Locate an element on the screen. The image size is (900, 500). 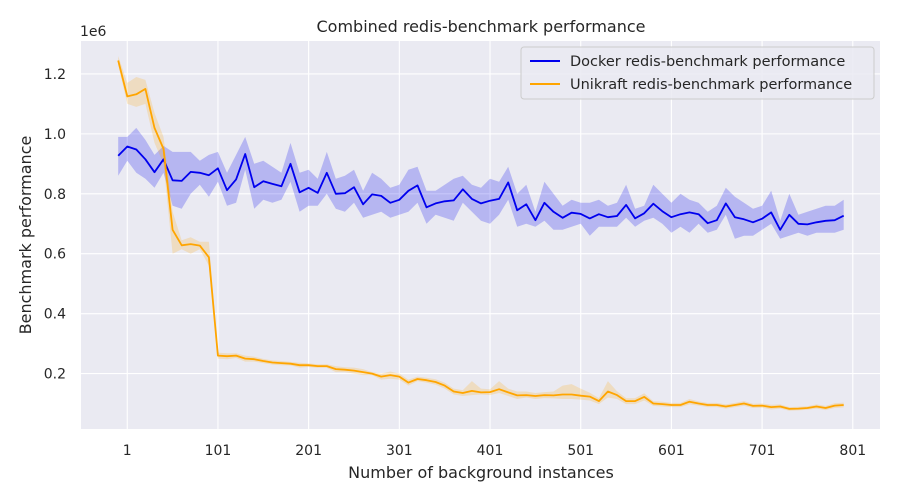
x-tick-label: 101 is located at coordinates (218, 451).